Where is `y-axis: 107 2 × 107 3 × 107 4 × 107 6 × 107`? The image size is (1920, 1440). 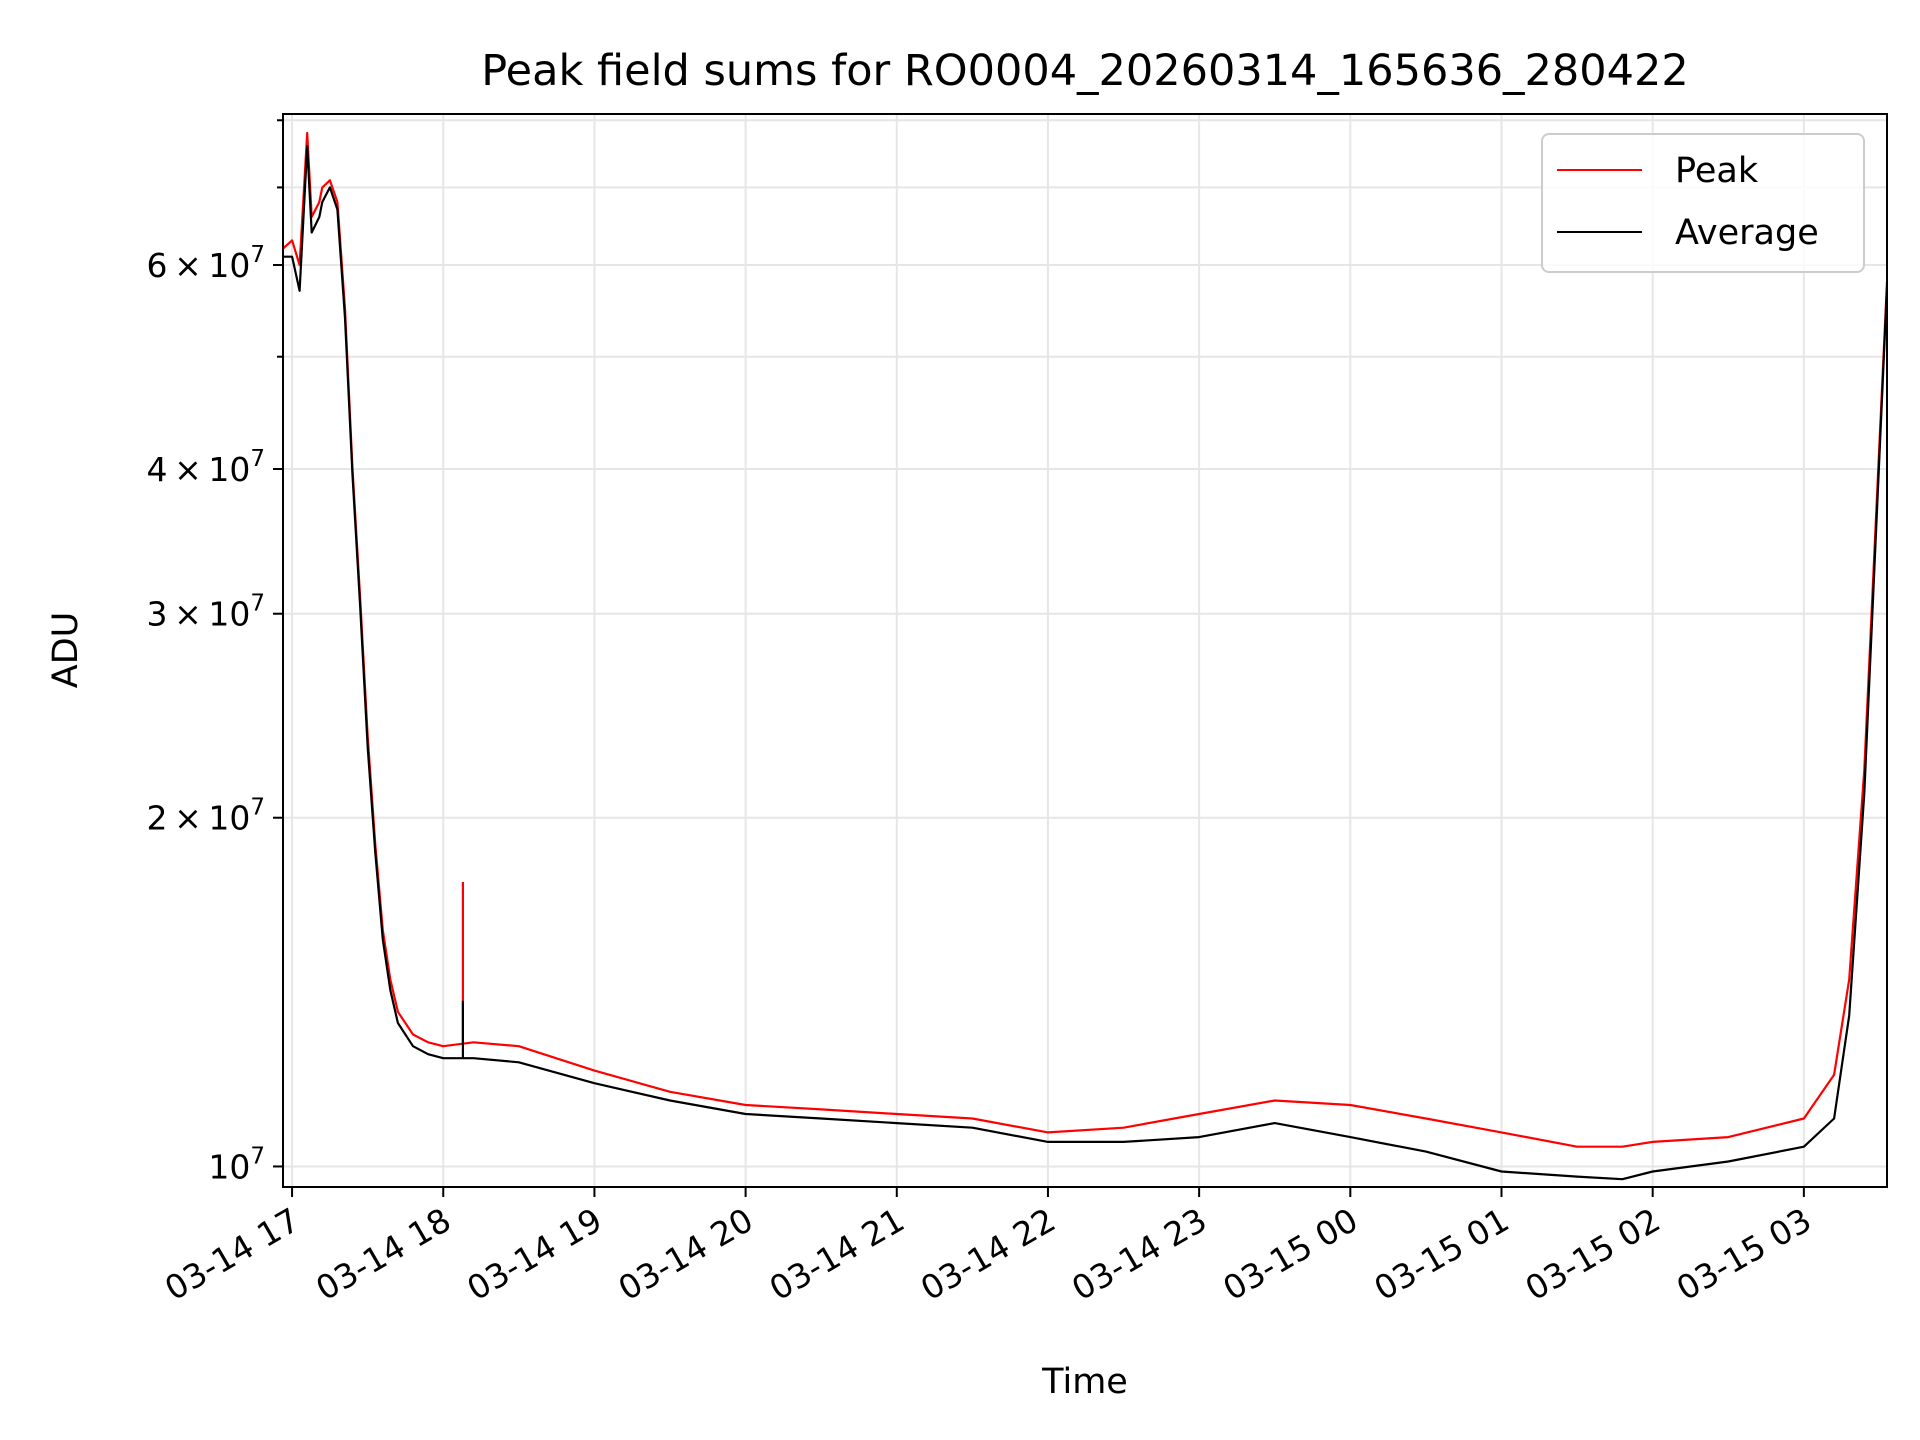
y-axis: 107 2 × 107 3 × 107 4 × 107 6 × 107 is located at coordinates (215, 652).